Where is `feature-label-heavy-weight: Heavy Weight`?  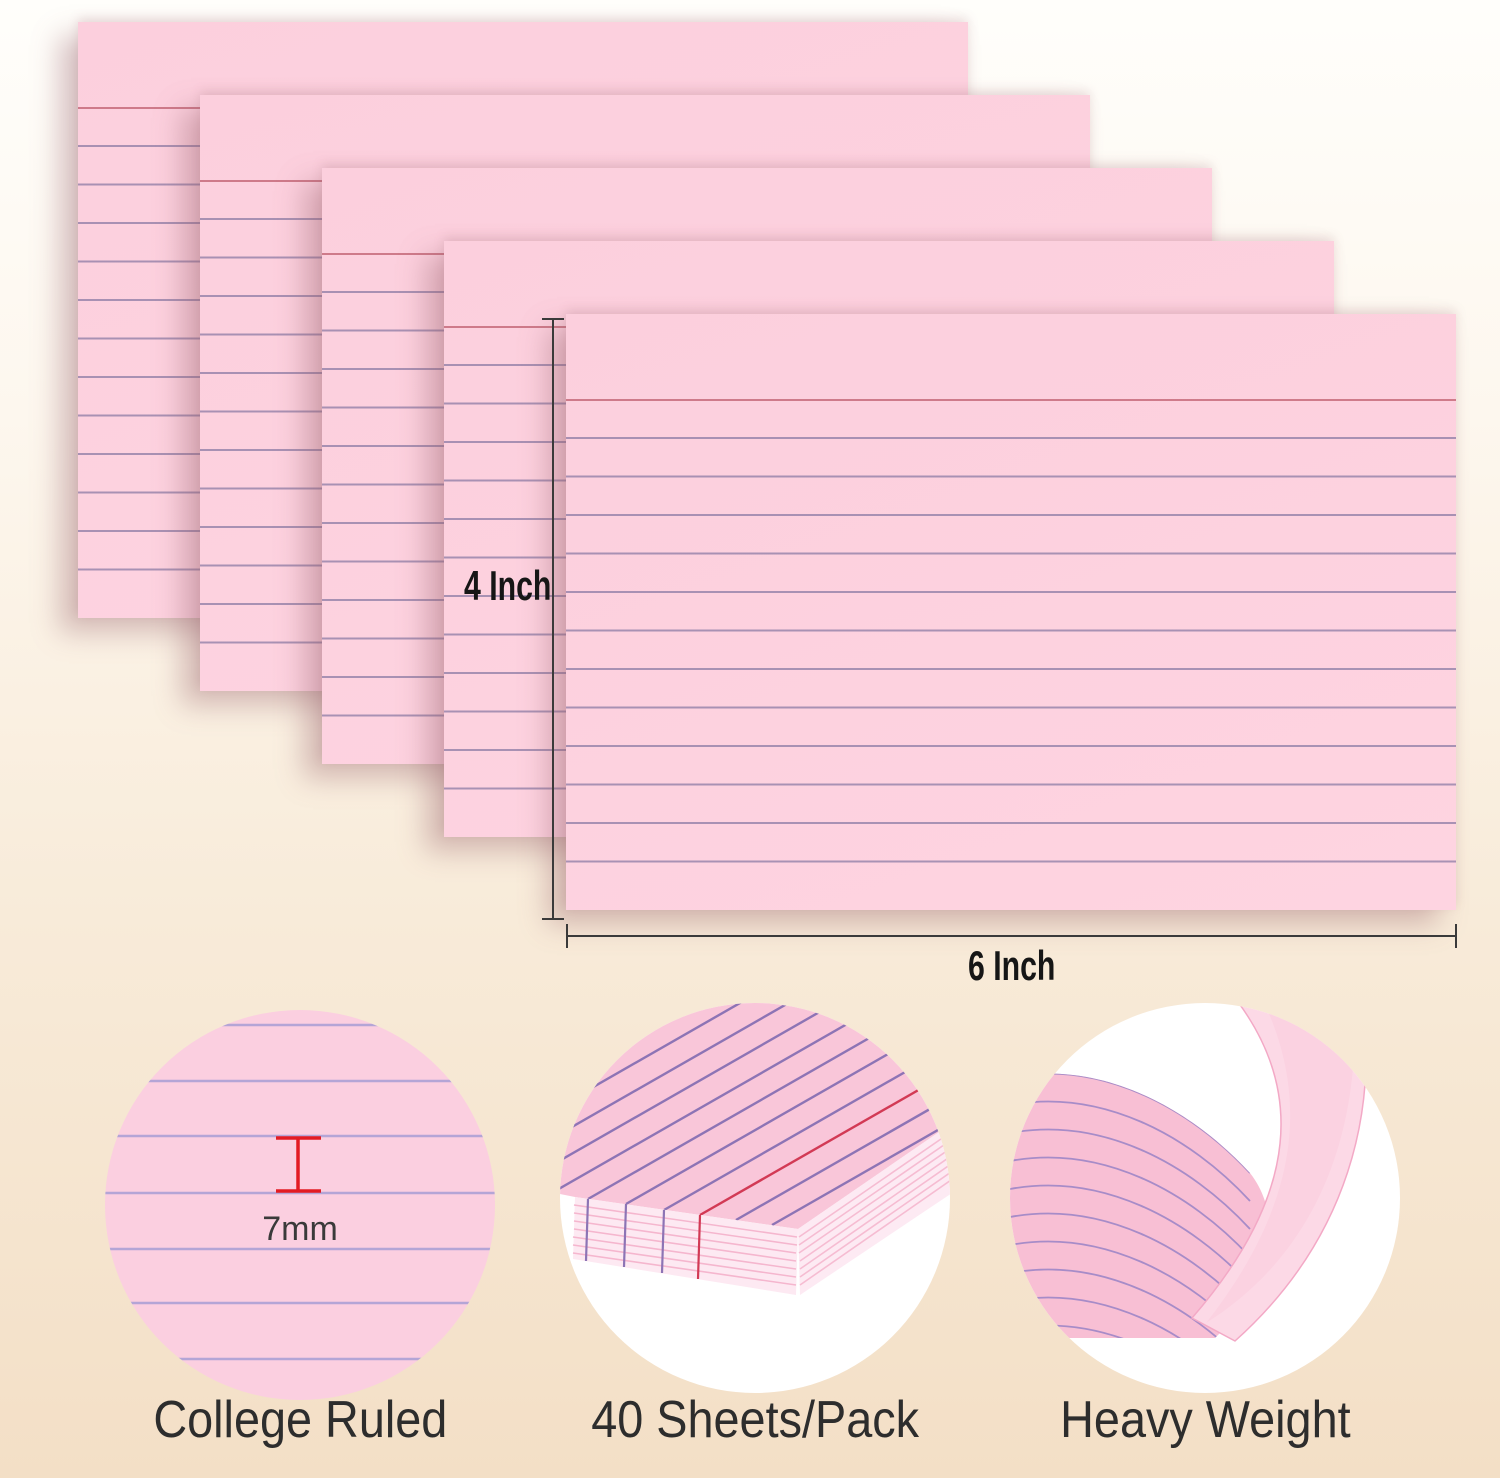
feature-label-heavy-weight: Heavy Weight is located at coordinates (1205, 1420).